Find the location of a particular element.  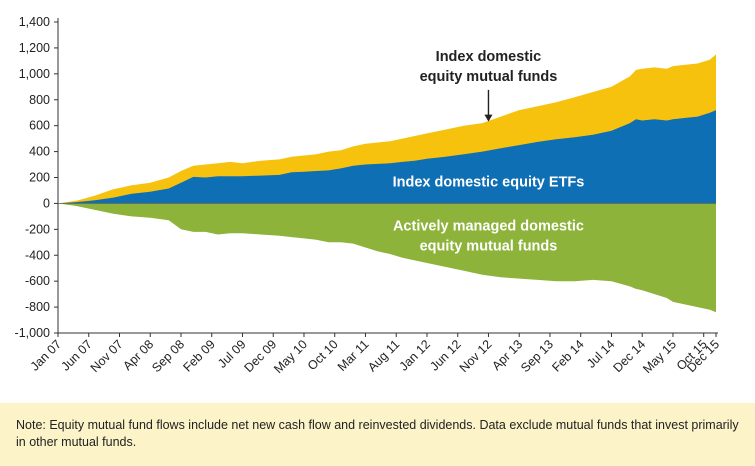

y-tick-label: 600 is located at coordinates (39, 126).